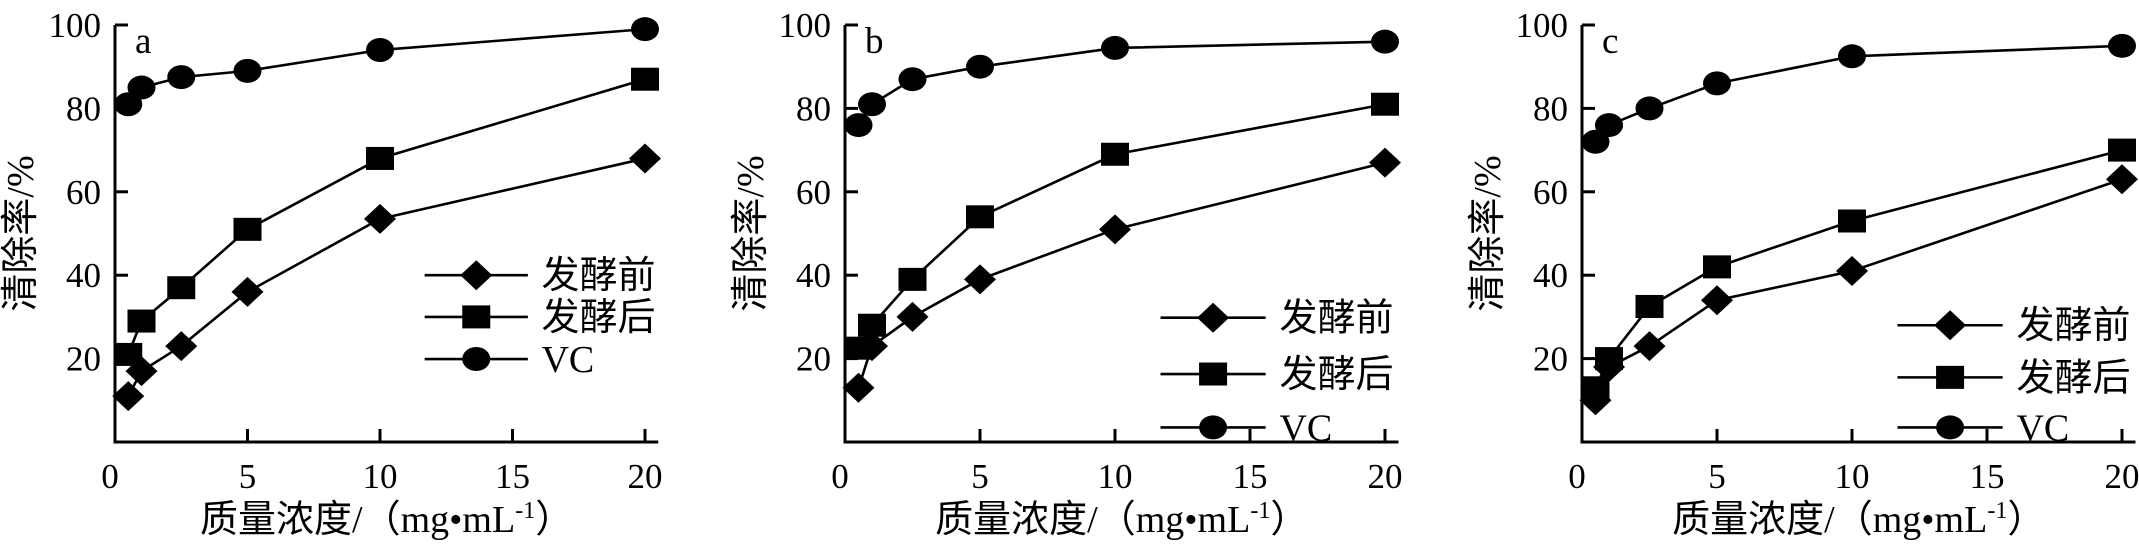  Describe the element at coordinates (1610, 41) in the screenshot. I see `panel-letter: c` at that location.